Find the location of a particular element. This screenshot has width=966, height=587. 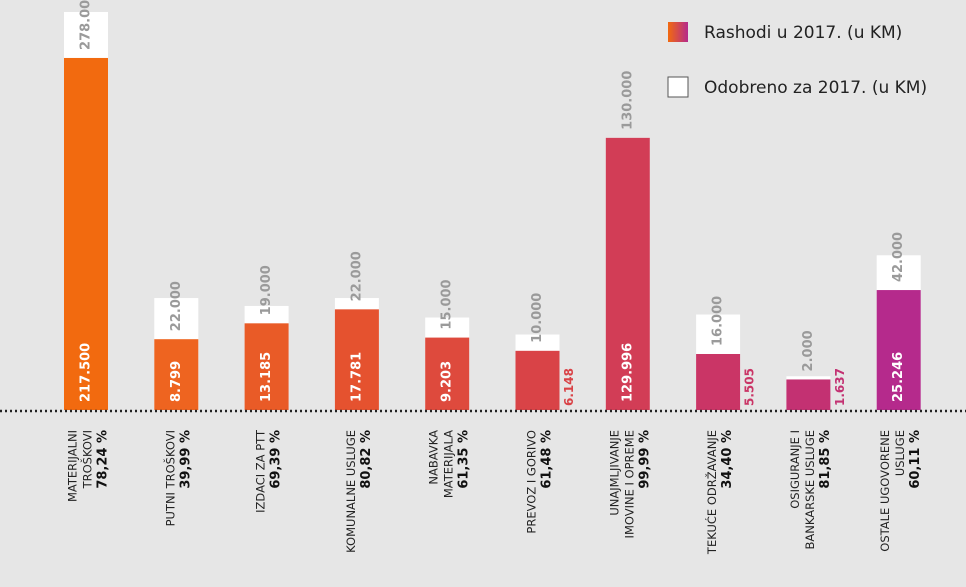

percent-label: 34,40 % is located at coordinates (727, 459).